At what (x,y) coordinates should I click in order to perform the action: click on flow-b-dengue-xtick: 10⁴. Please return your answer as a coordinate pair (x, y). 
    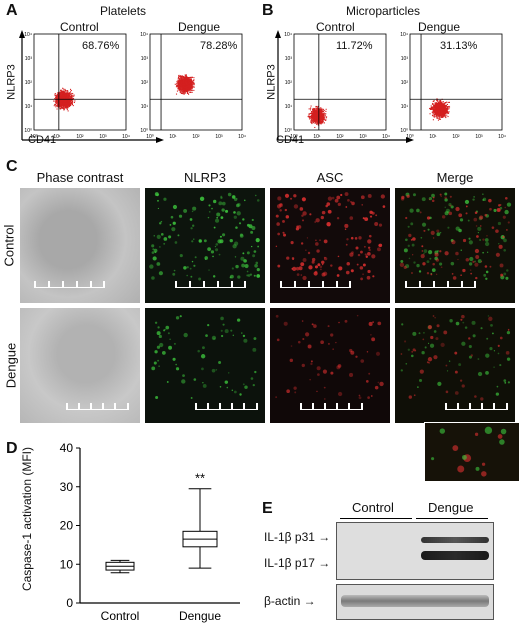
    Looking at the image, I should click on (502, 137).